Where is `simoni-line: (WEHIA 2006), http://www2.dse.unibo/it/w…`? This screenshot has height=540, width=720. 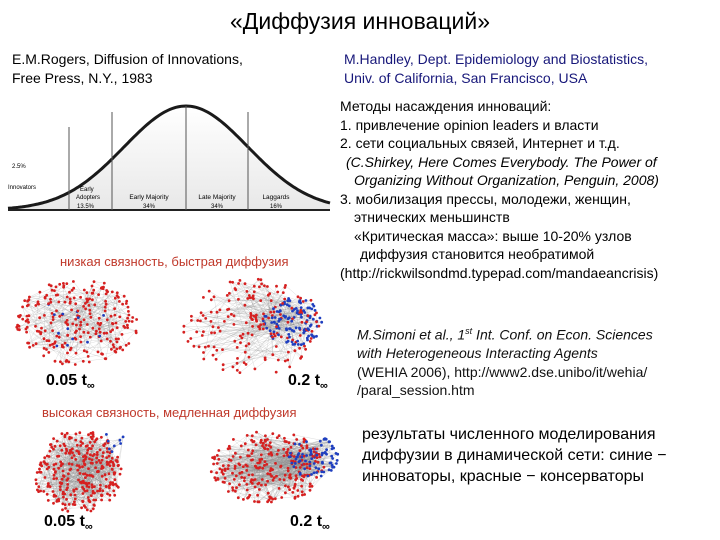 simoni-line: (WEHIA 2006), http://www2.dse.unibo/it/w… is located at coordinates (502, 371).